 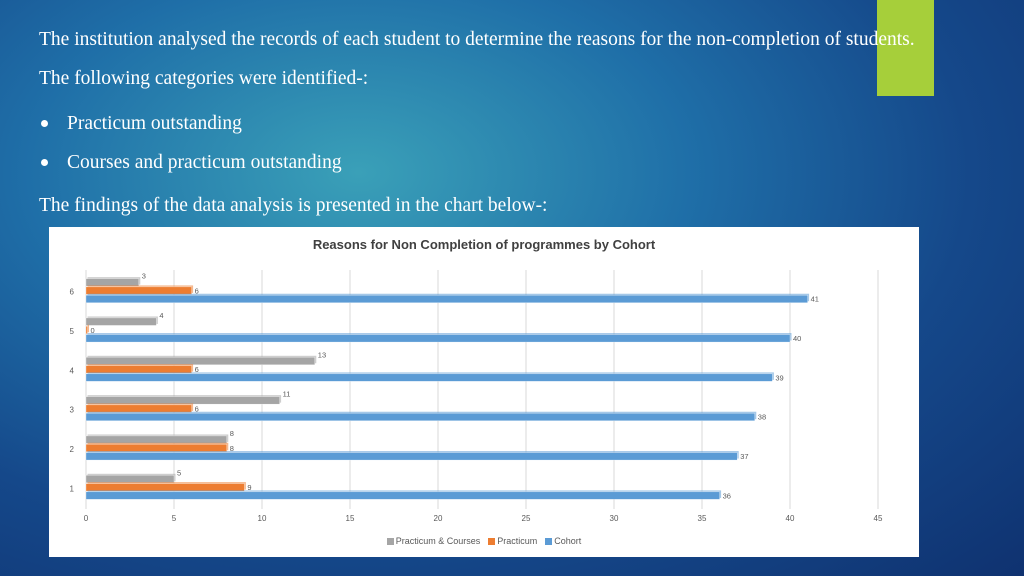 What do you see at coordinates (526, 518) in the screenshot?
I see `x-tick-label: 25` at bounding box center [526, 518].